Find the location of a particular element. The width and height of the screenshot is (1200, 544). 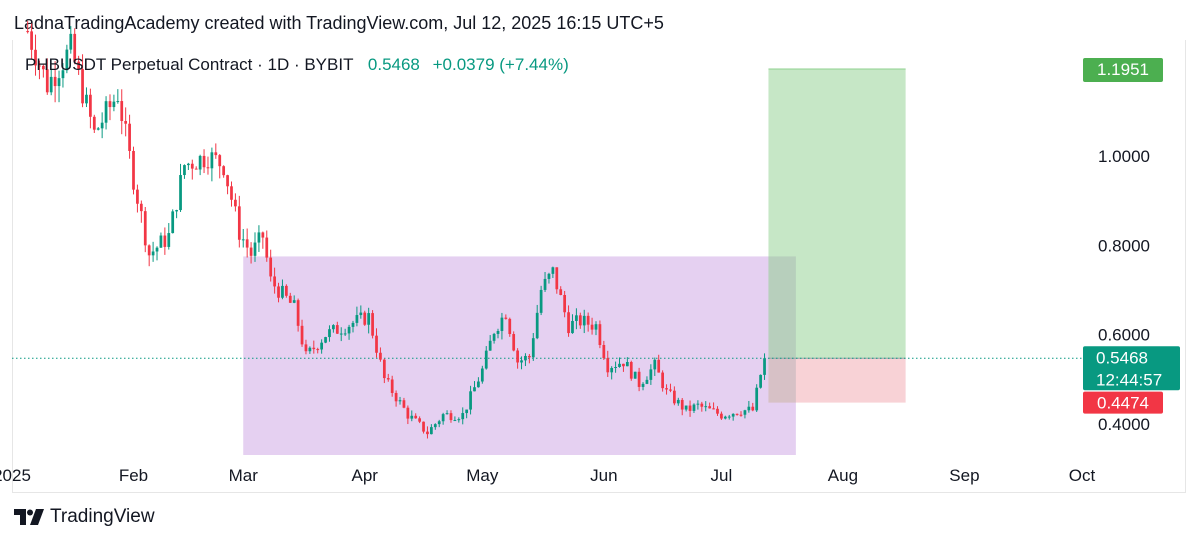

target-badge: 1.1951 is located at coordinates (1123, 69).